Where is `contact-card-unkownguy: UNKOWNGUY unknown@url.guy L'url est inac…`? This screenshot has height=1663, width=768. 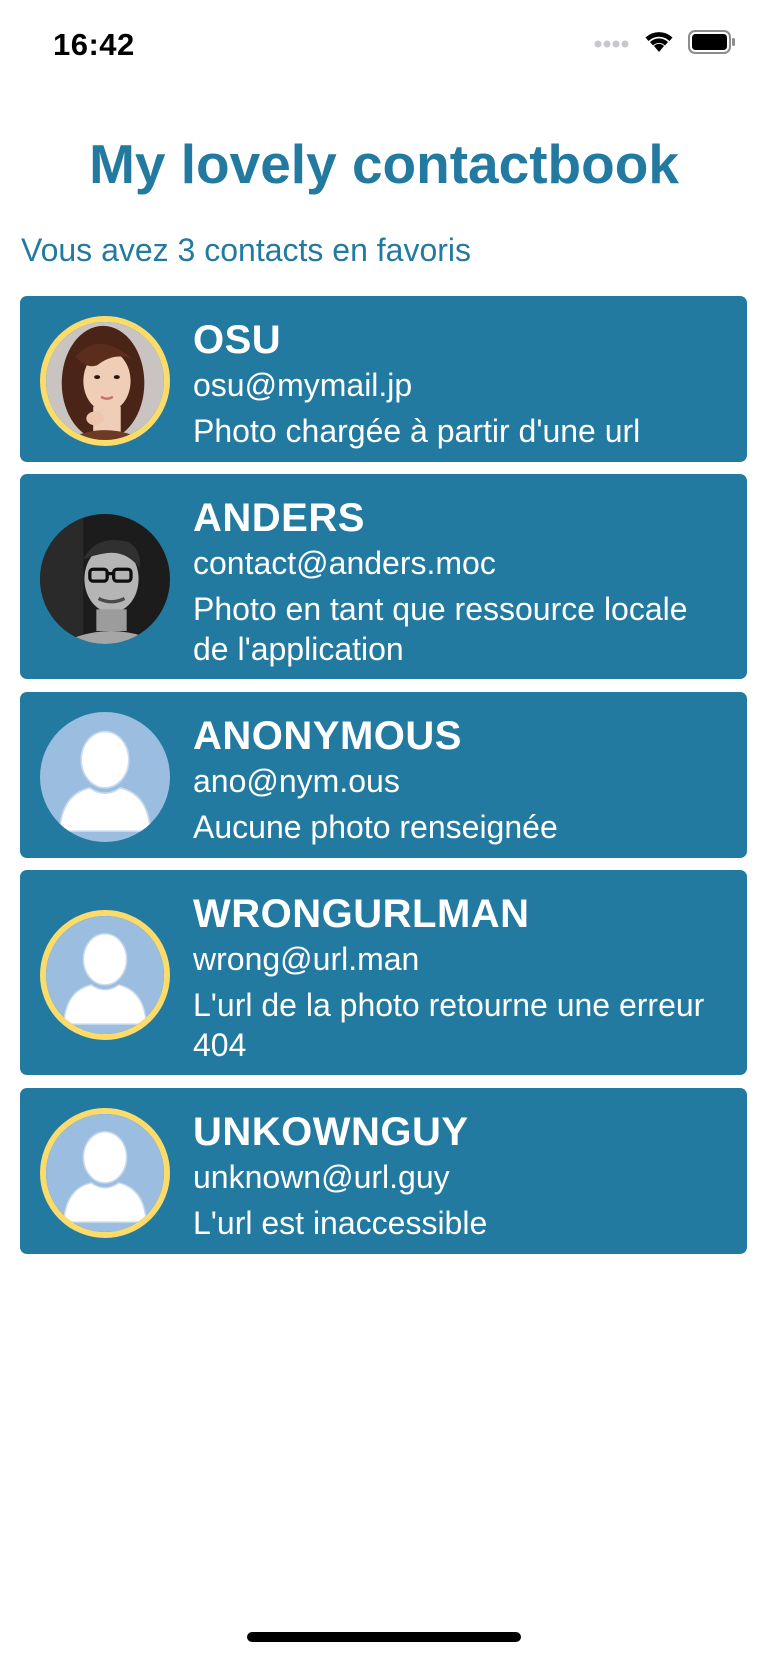
contact-card-unkownguy: UNKOWNGUY unknown@url.guy L'url est inac… is located at coordinates (383, 1171).